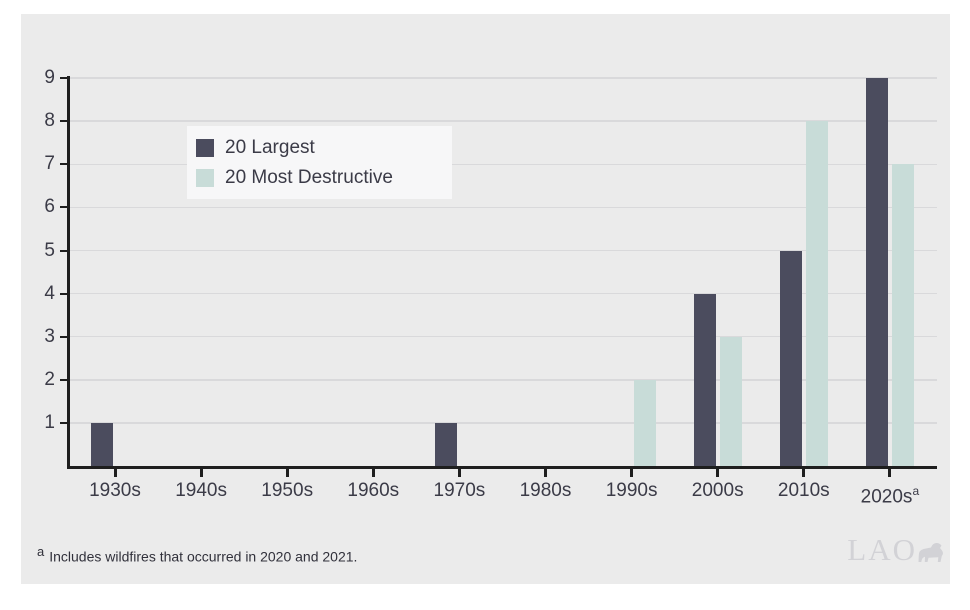 The width and height of the screenshot is (970, 610). I want to click on x-tick-2010s, so click(804, 471).